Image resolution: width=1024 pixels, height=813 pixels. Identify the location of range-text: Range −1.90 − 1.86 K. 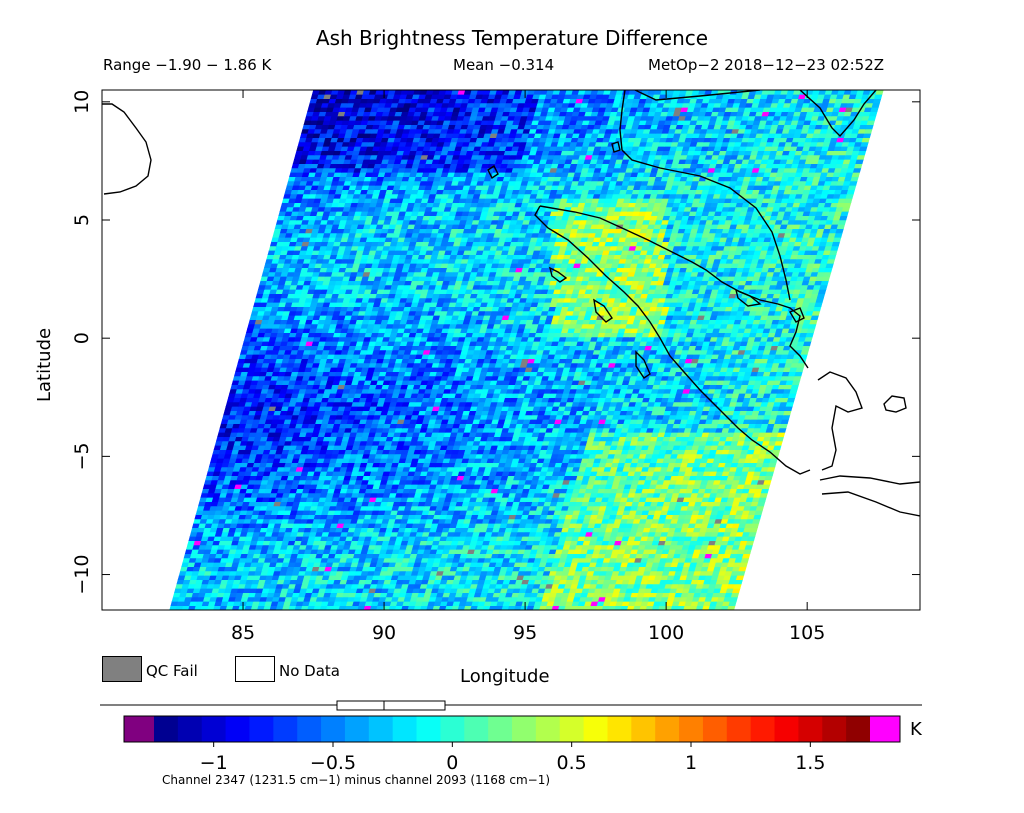
(187, 65).